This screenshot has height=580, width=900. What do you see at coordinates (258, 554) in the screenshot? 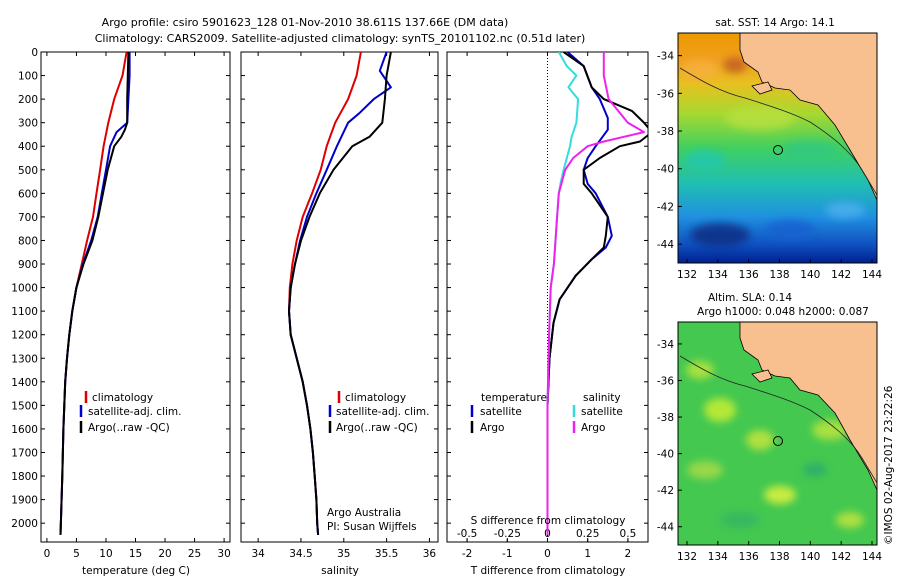
I see `x-tick-label: 34` at bounding box center [258, 554].